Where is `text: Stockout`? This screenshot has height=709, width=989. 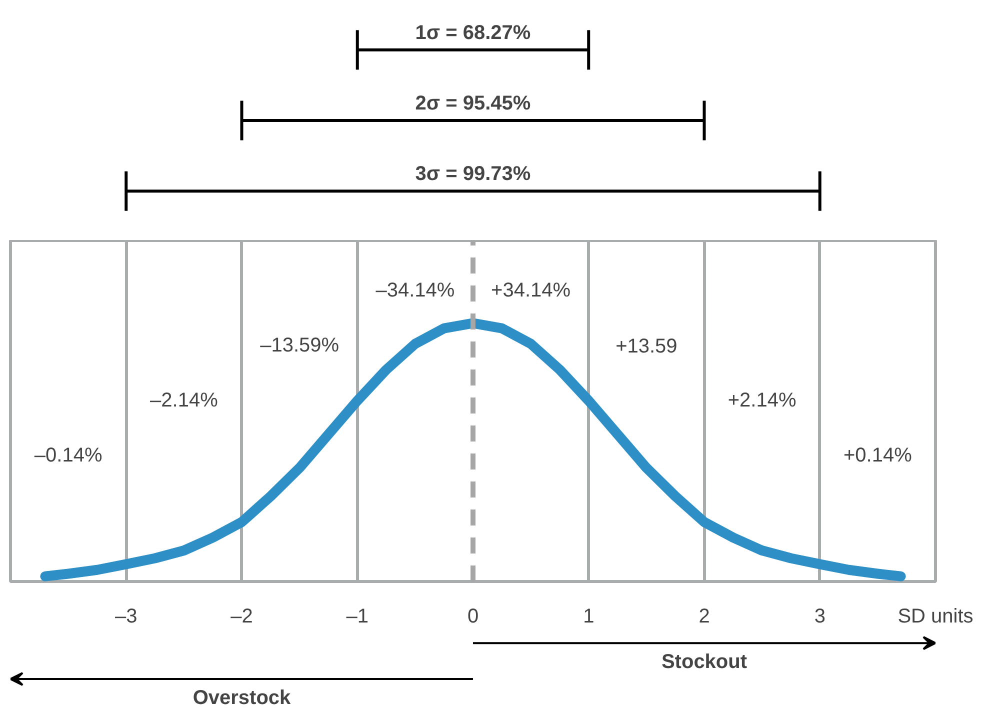
text: Stockout is located at coordinates (704, 662).